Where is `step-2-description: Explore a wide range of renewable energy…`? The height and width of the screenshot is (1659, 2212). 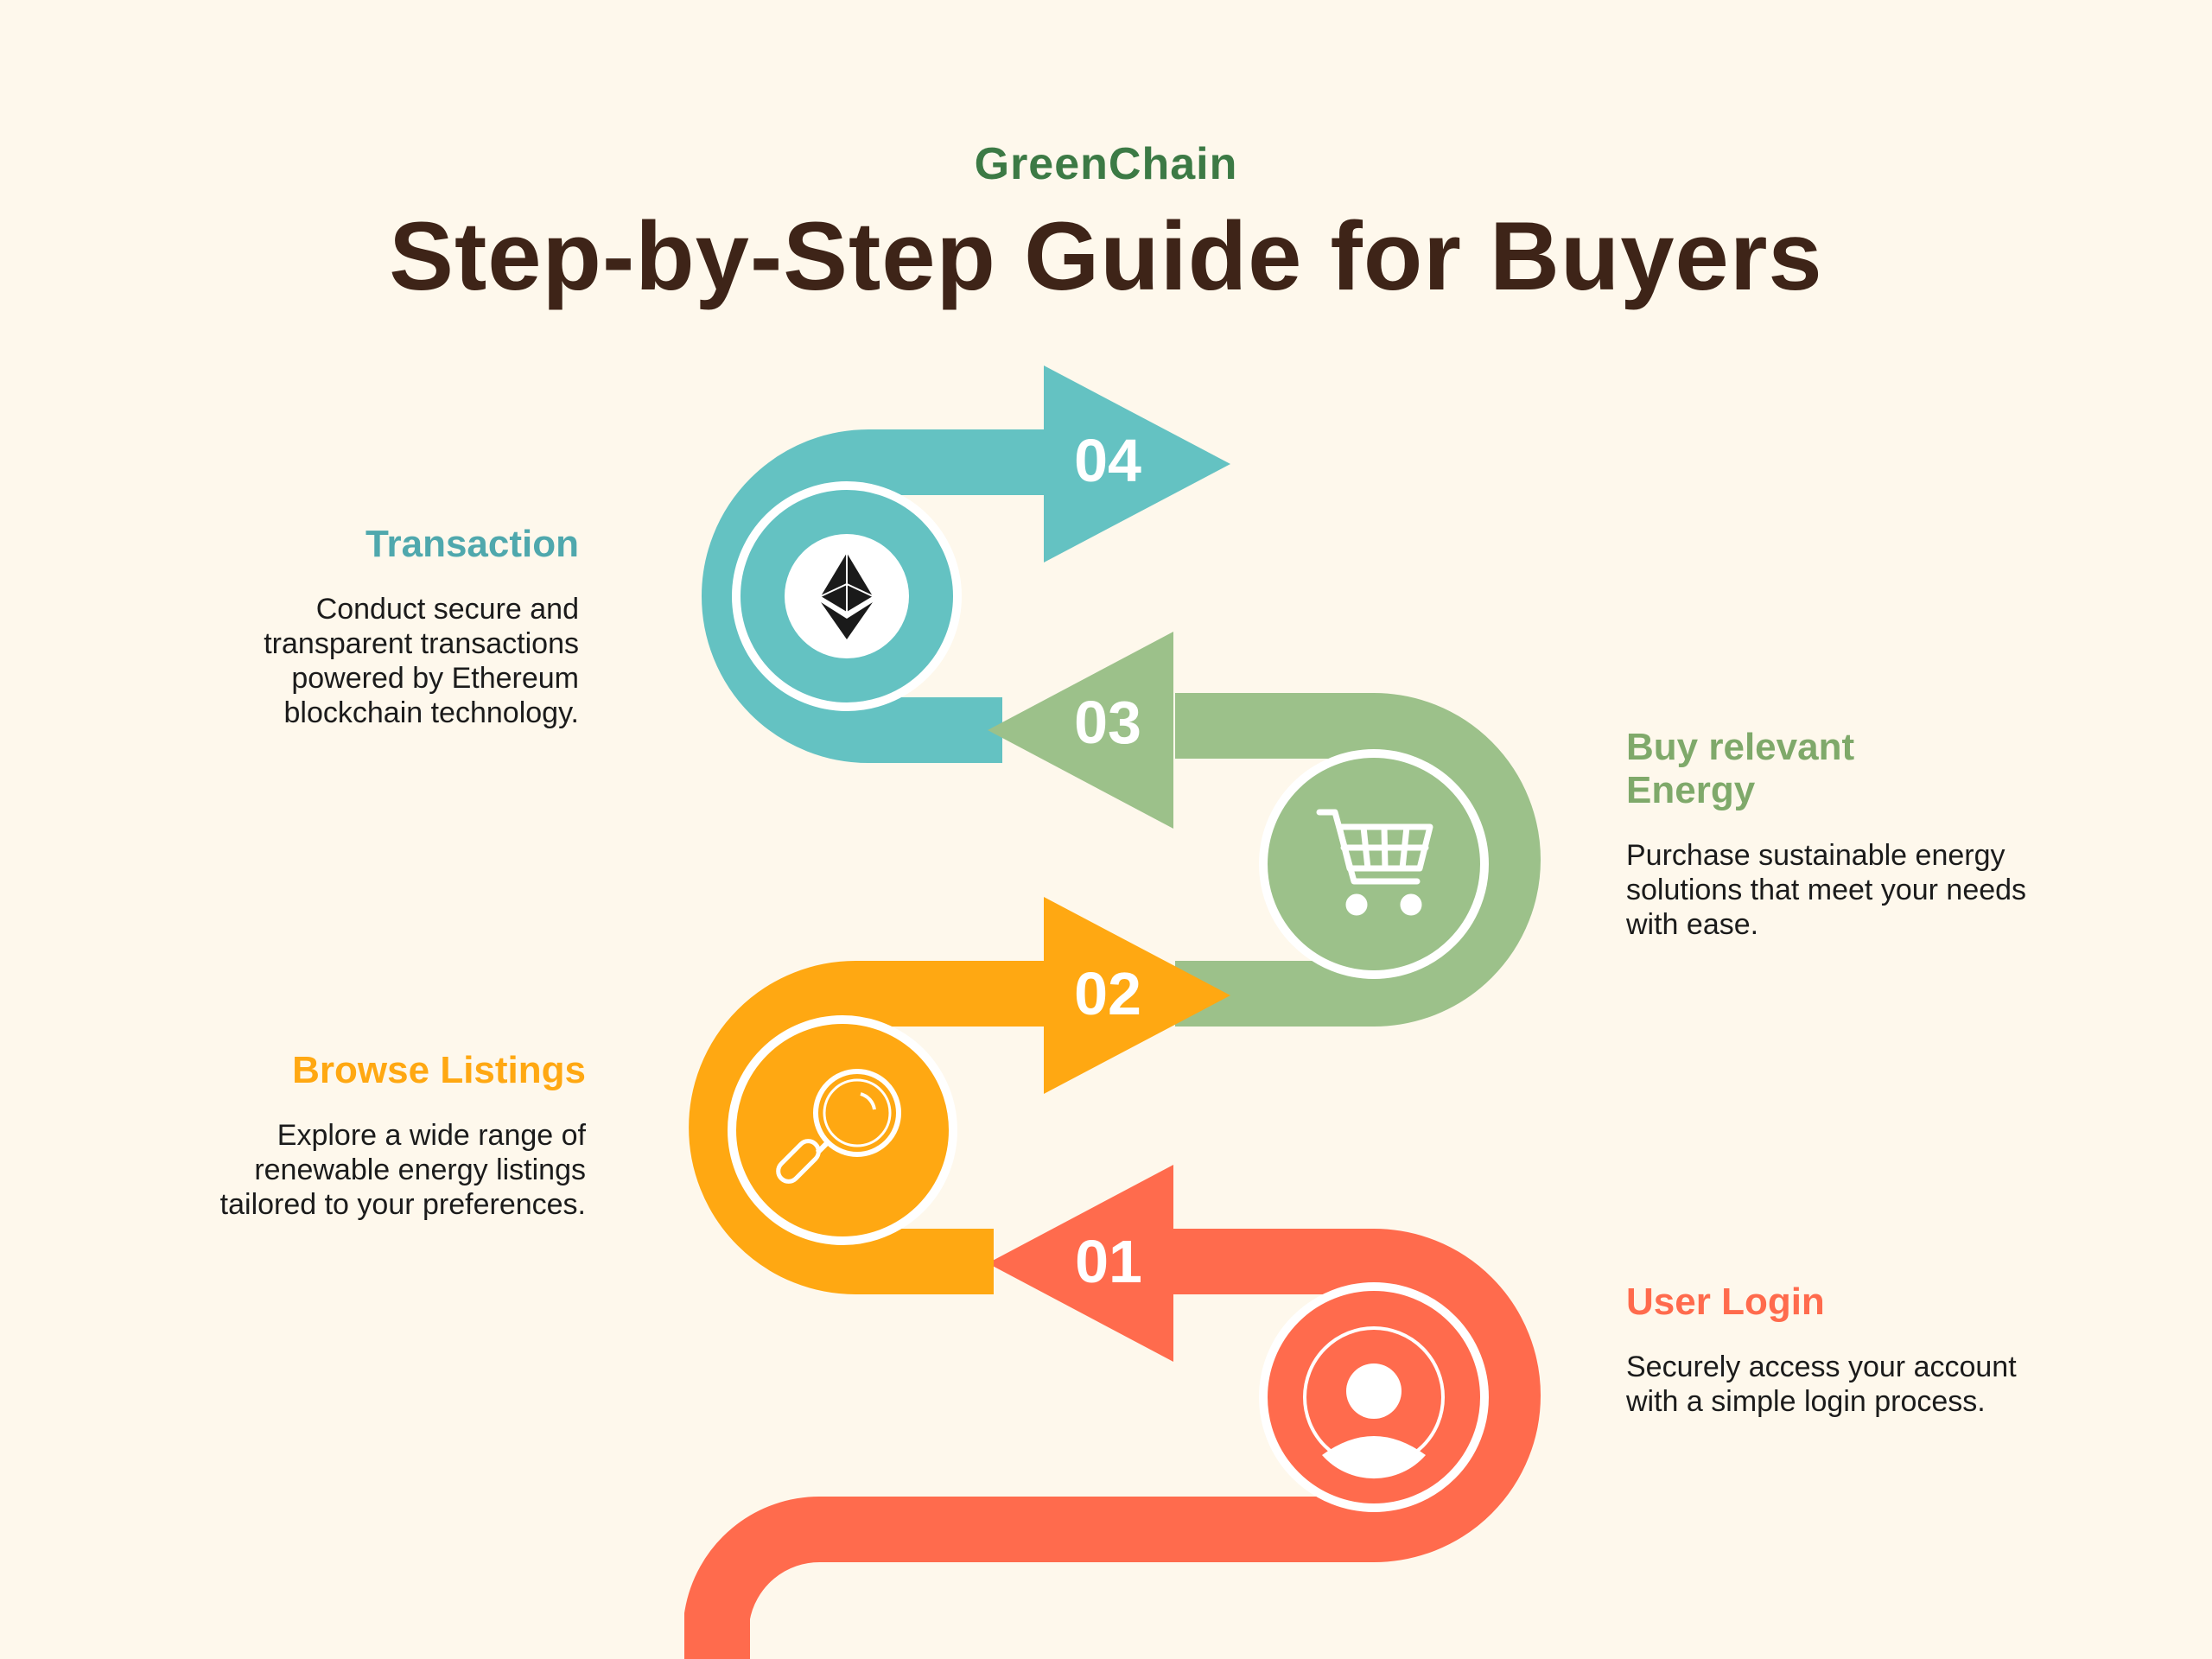
step-2-description: Explore a wide range of renewable energy… is located at coordinates (402, 1170).